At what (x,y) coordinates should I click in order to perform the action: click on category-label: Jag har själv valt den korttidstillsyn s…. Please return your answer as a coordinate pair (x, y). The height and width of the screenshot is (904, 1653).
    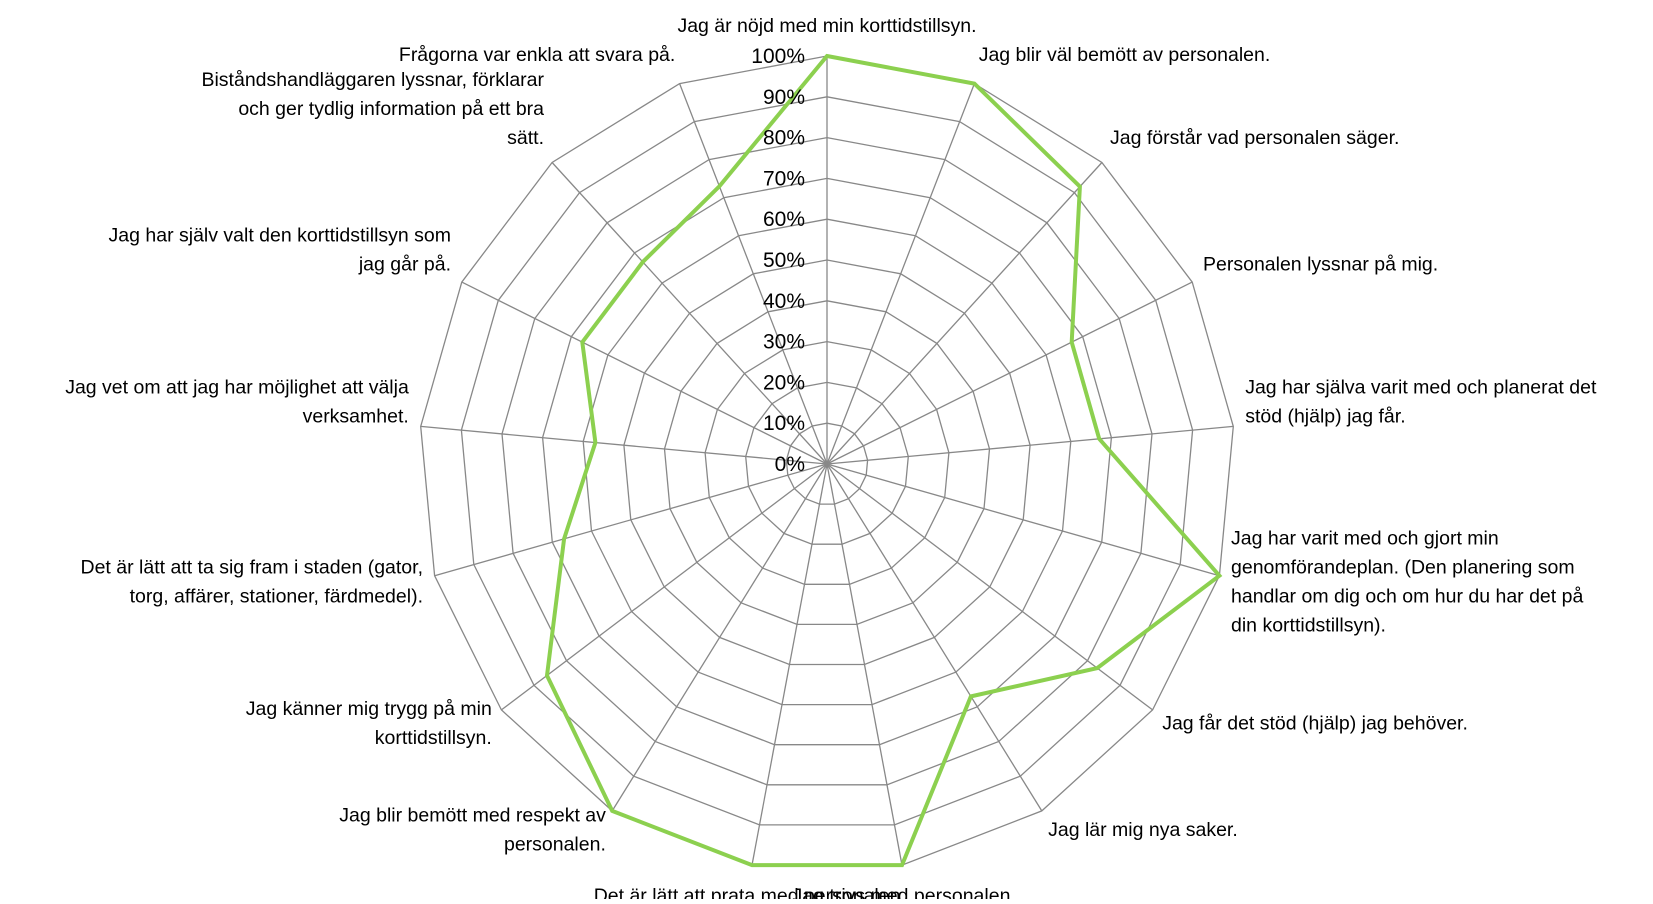
    Looking at the image, I should click on (280, 249).